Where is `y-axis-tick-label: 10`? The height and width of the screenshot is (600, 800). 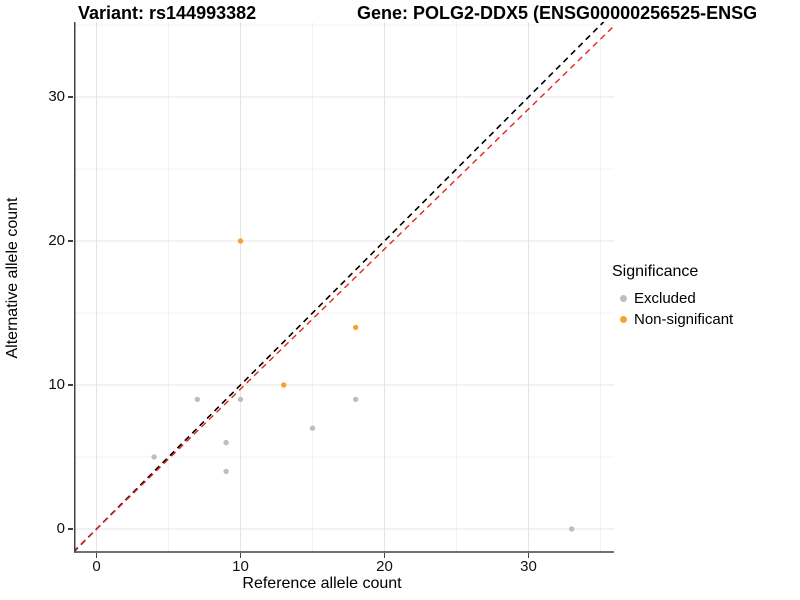 y-axis-tick-label: 10 is located at coordinates (56, 384).